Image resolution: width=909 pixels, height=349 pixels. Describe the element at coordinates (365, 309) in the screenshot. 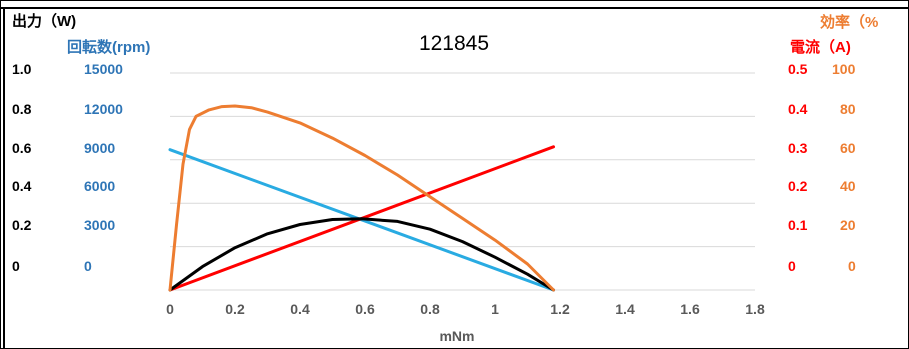

I see `x-tick-label: 0.6` at that location.